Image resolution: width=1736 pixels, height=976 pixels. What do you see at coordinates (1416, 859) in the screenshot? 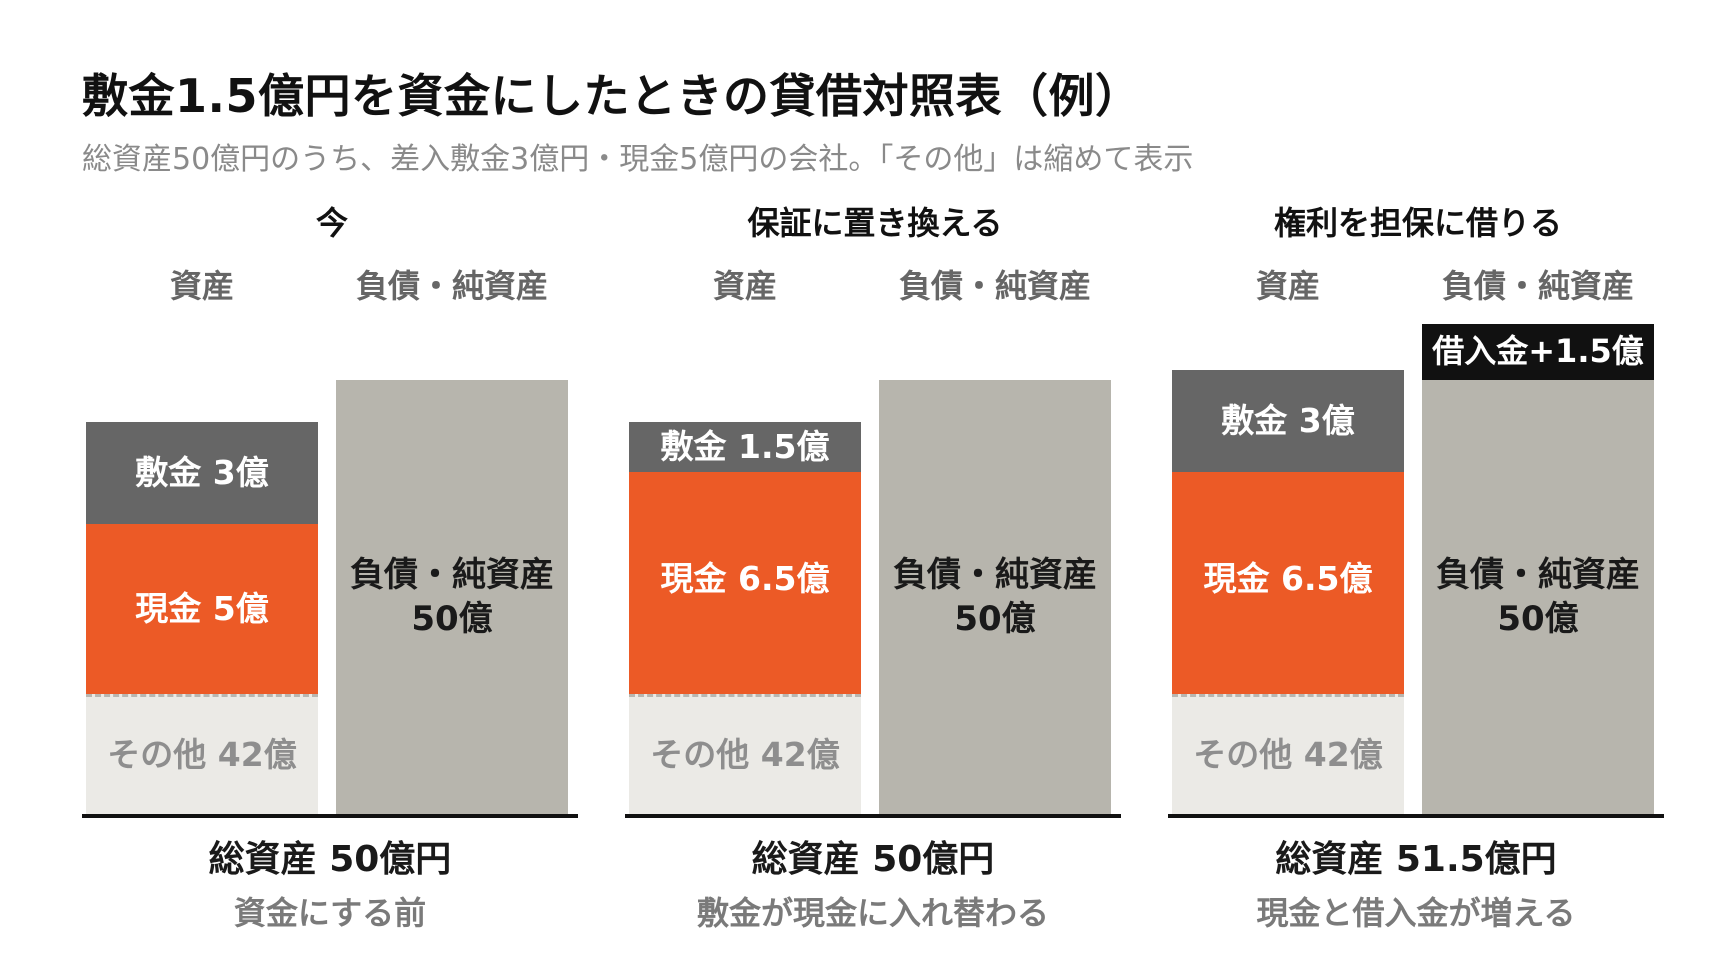
I see `total-assets-label: 総資産 51.5億円` at bounding box center [1416, 859].